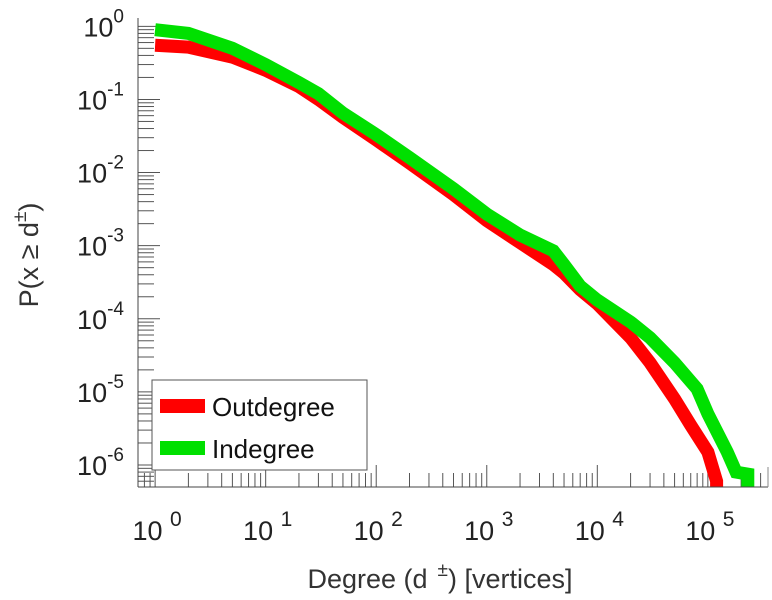 Image resolution: width=772 pixels, height=600 pixels. I want to click on x-tick-label-exponent: 0, so click(176, 519).